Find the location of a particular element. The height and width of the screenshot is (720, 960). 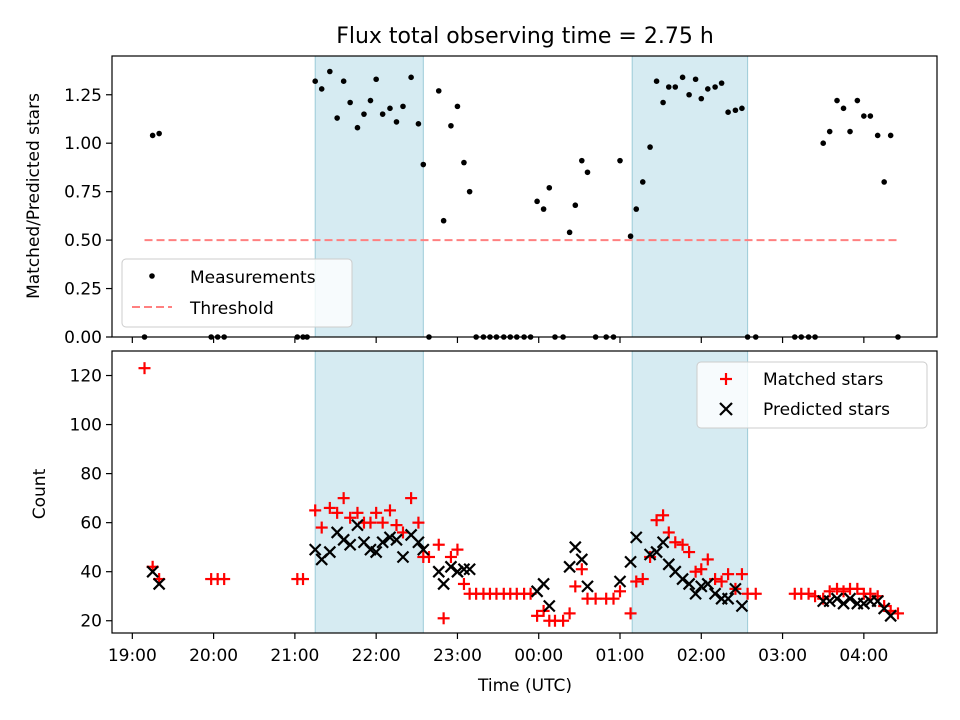

bottom-ytick-label: 60 is located at coordinates (91, 524).